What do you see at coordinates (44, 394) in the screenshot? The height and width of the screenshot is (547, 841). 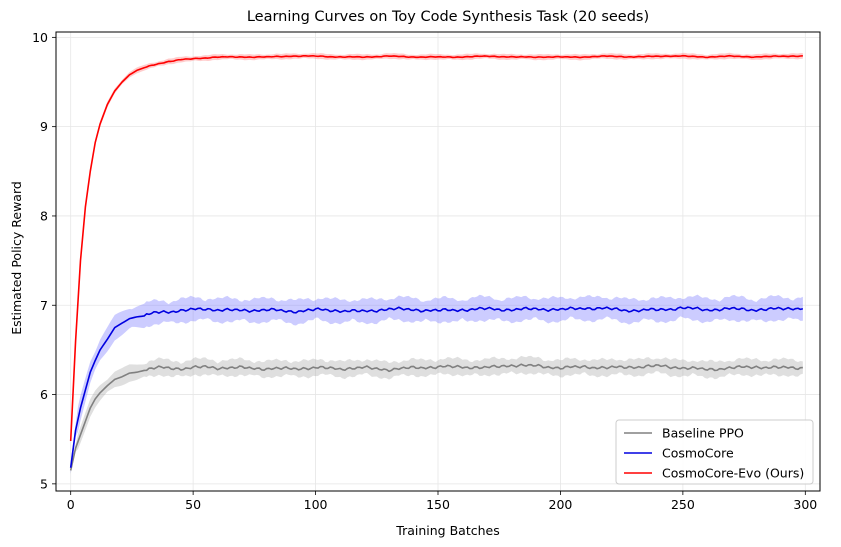 I see `y-tick-label: 6` at bounding box center [44, 394].